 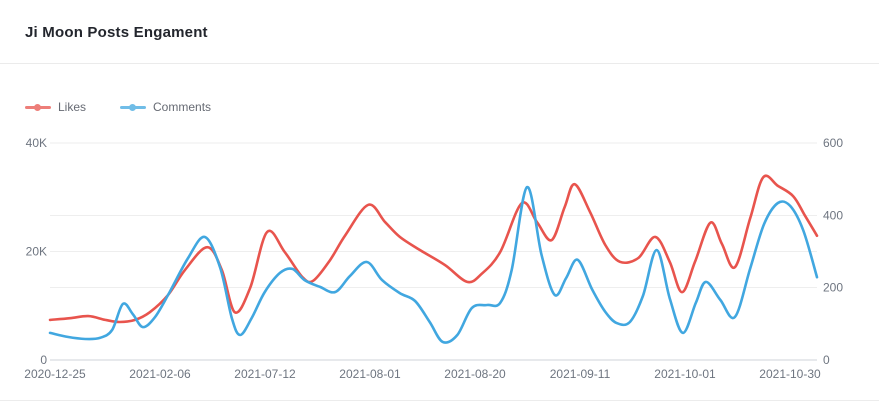 What do you see at coordinates (43, 360) in the screenshot?
I see `left-axis-tick-label: 0` at bounding box center [43, 360].